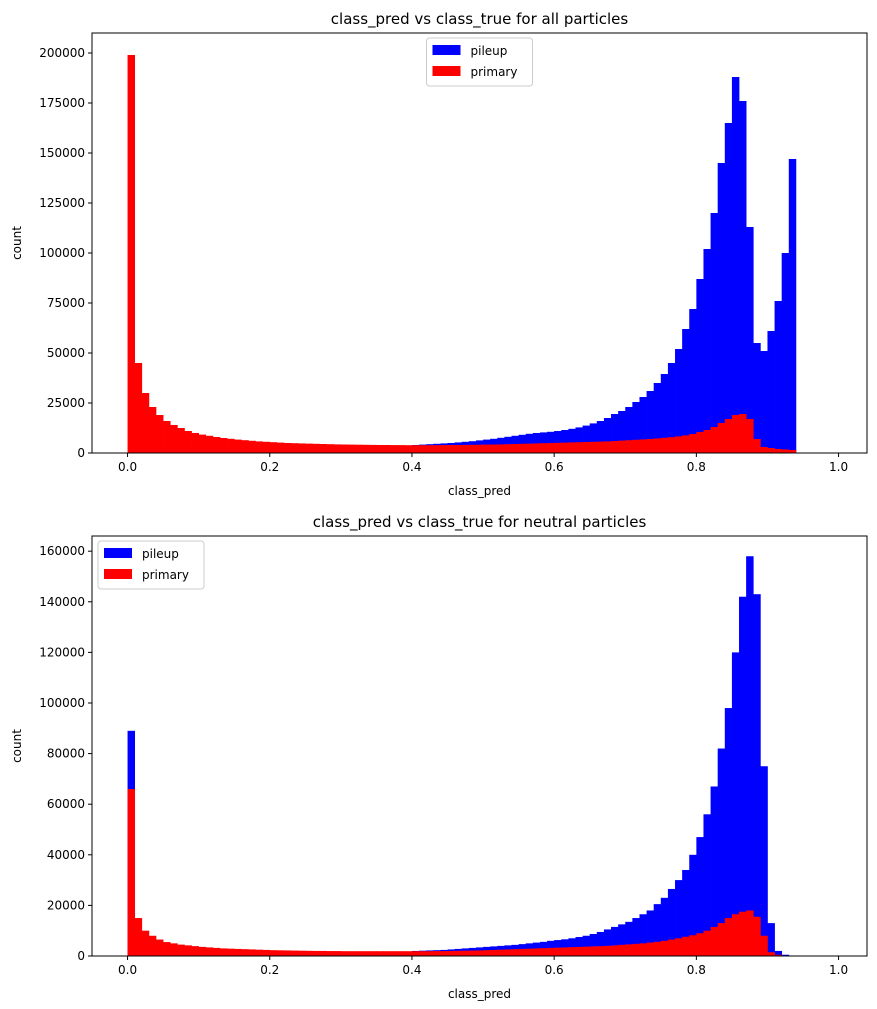 The image size is (877, 1009). I want to click on x-tick-label: 0.8, so click(696, 970).